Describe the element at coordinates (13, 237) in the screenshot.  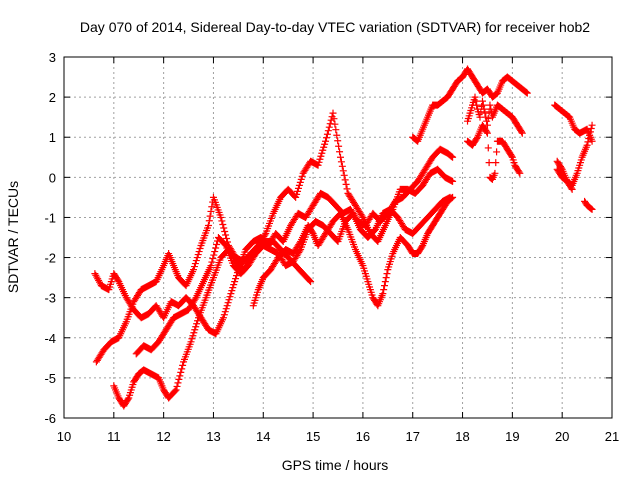
I see `y-axis-label: SDTVAR / TECUs` at that location.